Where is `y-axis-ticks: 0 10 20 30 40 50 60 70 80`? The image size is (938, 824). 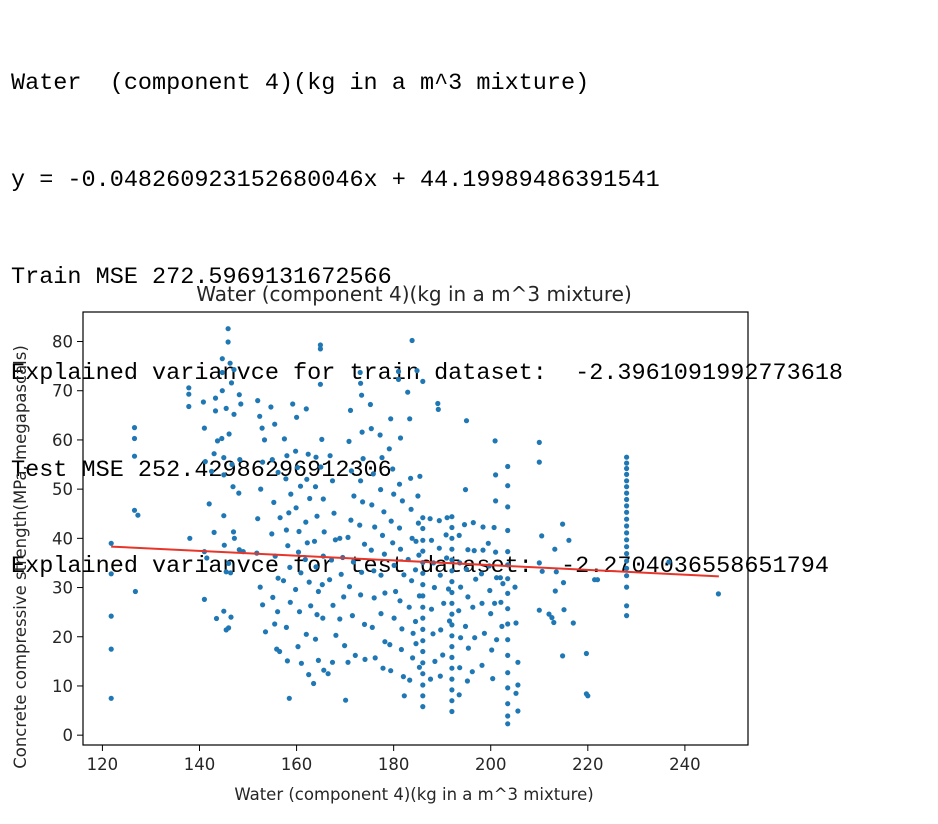 y-axis-ticks: 0 10 20 30 40 50 60 70 80 is located at coordinates (67, 539).